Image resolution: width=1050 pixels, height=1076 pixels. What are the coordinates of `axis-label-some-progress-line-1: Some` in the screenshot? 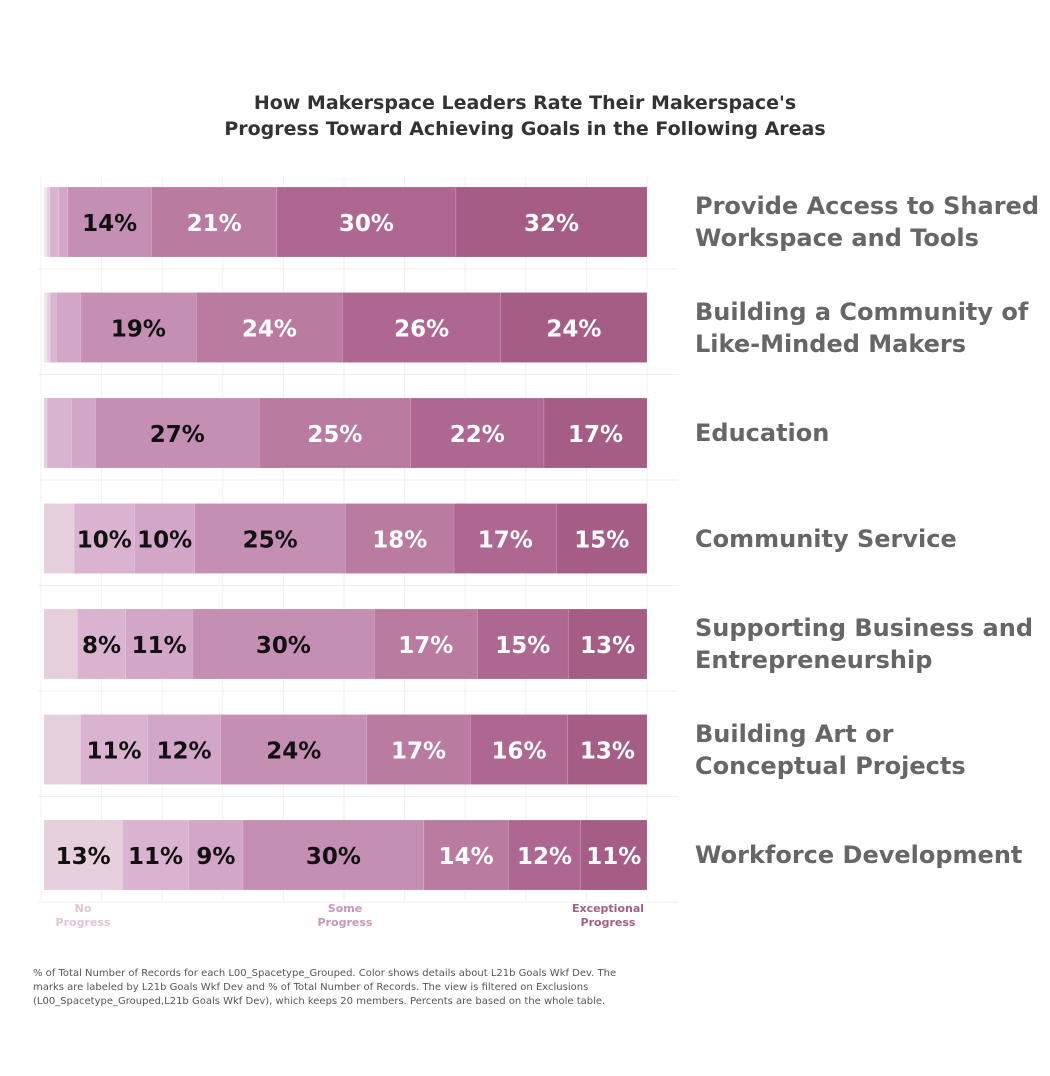 It's located at (345, 908).